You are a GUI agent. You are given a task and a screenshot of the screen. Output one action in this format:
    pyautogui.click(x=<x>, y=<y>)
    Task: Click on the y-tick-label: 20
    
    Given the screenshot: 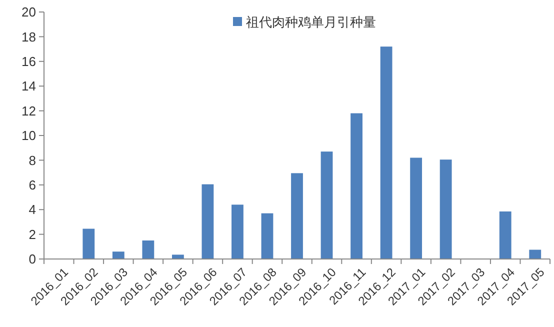 What is the action you would take?
    pyautogui.click(x=29, y=12)
    